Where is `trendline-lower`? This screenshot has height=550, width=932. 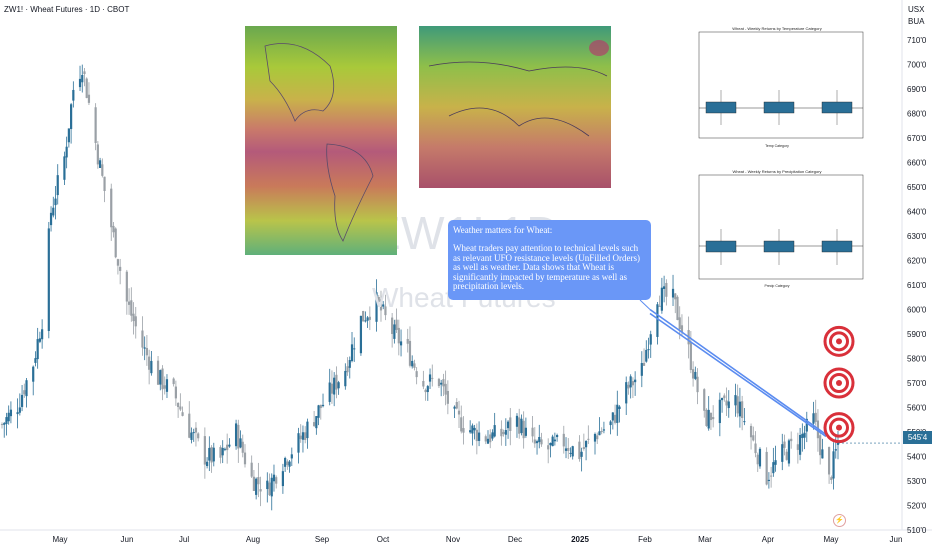
trendline-lower is located at coordinates (738, 375).